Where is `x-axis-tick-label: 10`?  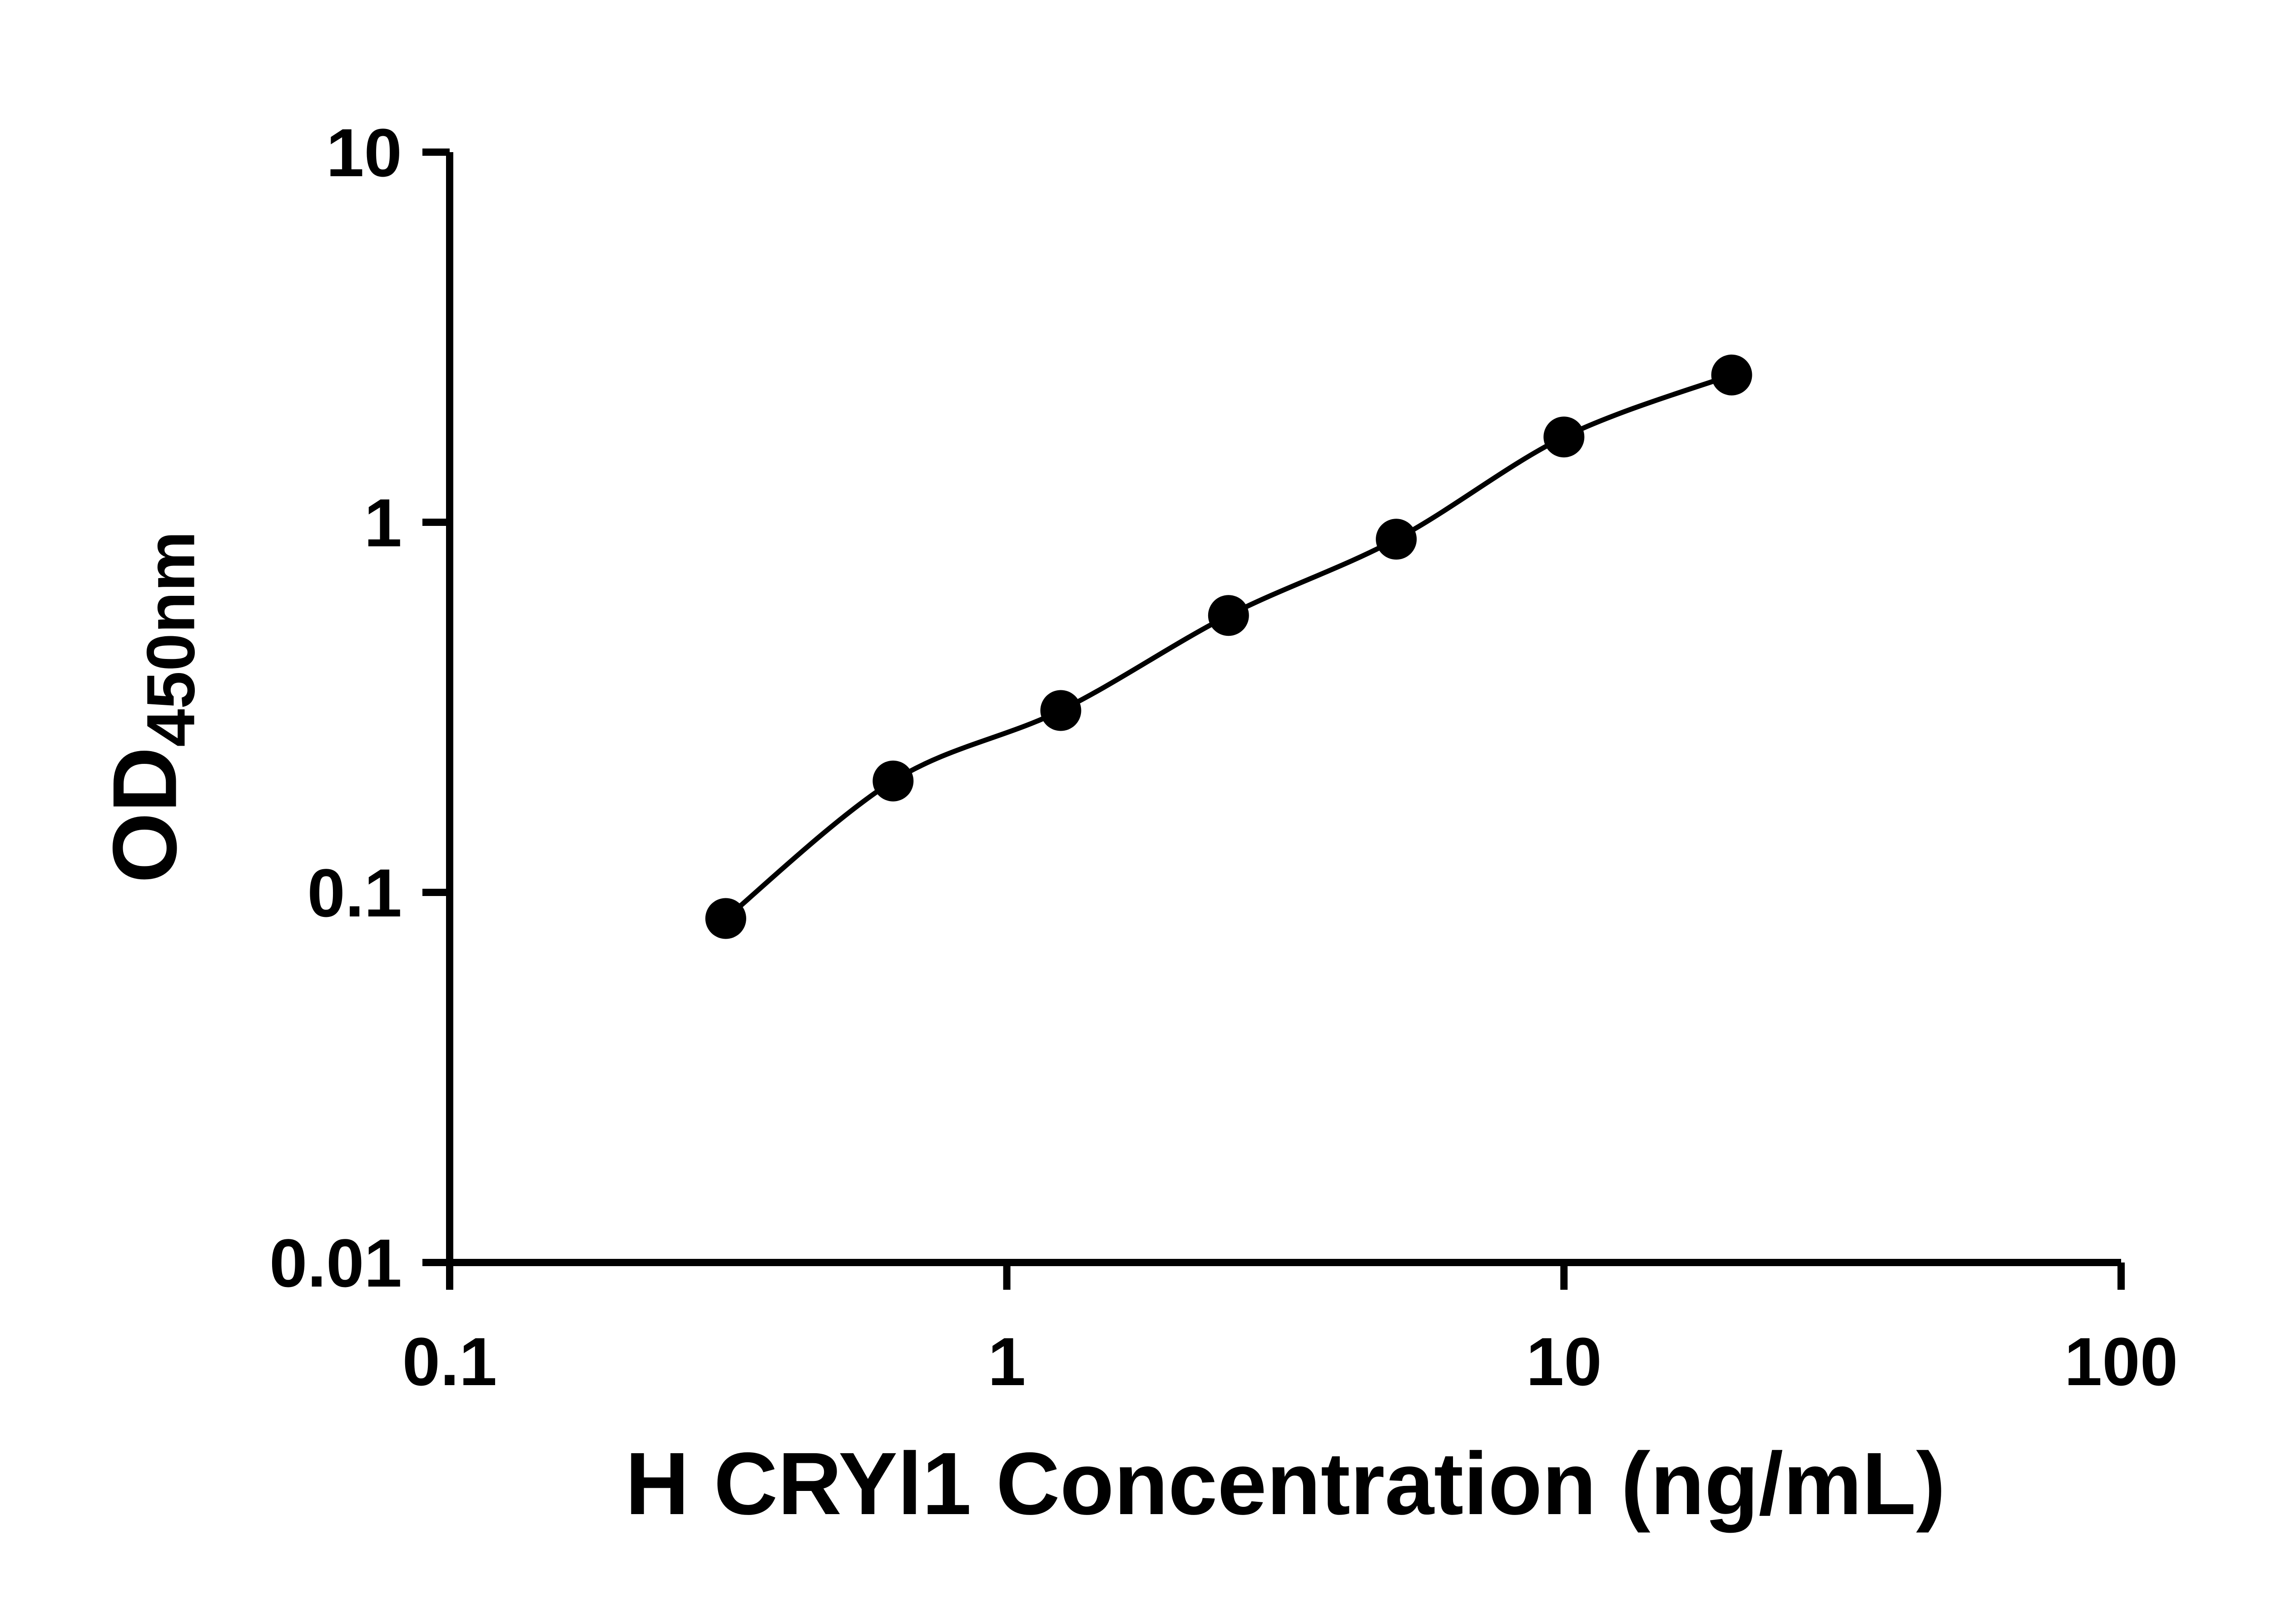
x-axis-tick-label: 10 is located at coordinates (1564, 1361).